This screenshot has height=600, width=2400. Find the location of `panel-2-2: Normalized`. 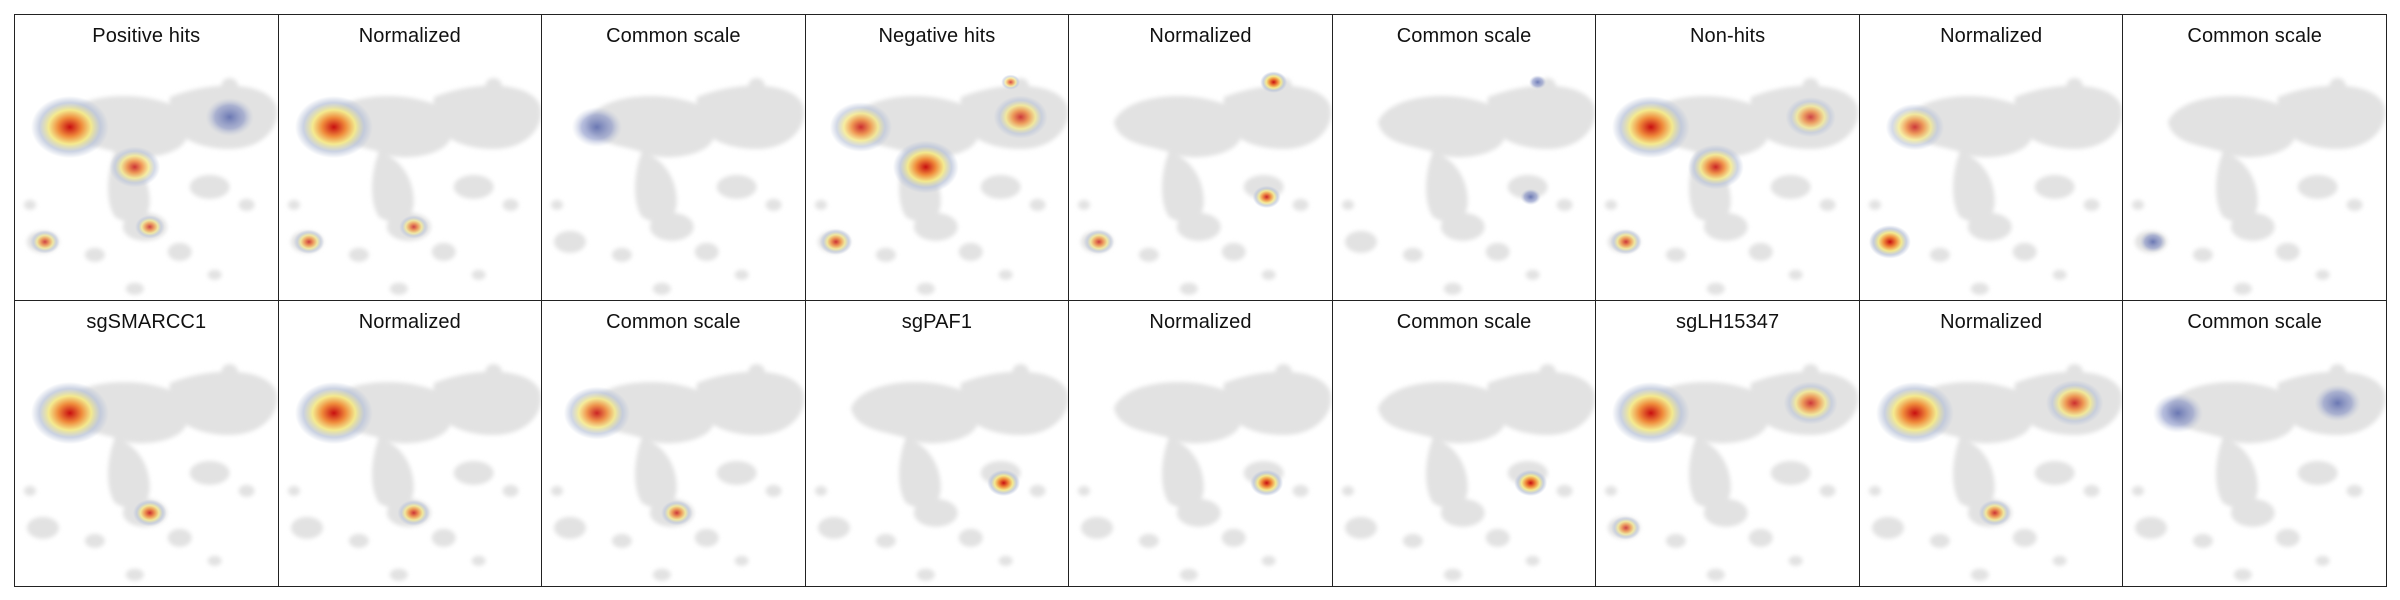

panel-2-2: Normalized is located at coordinates (410, 443).